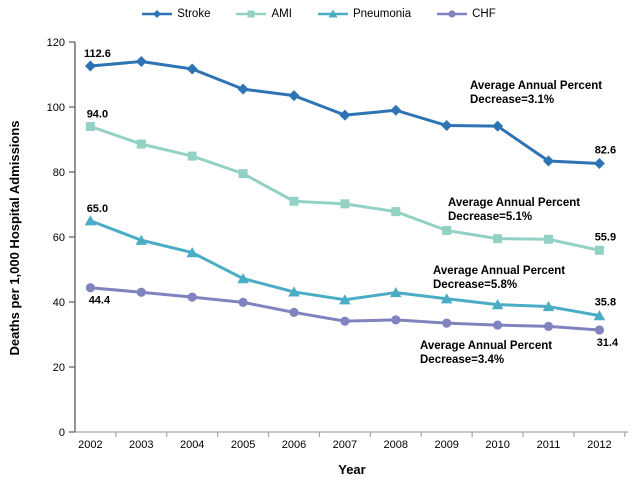  What do you see at coordinates (548, 239) in the screenshot?
I see `ami-marker-2011` at bounding box center [548, 239].